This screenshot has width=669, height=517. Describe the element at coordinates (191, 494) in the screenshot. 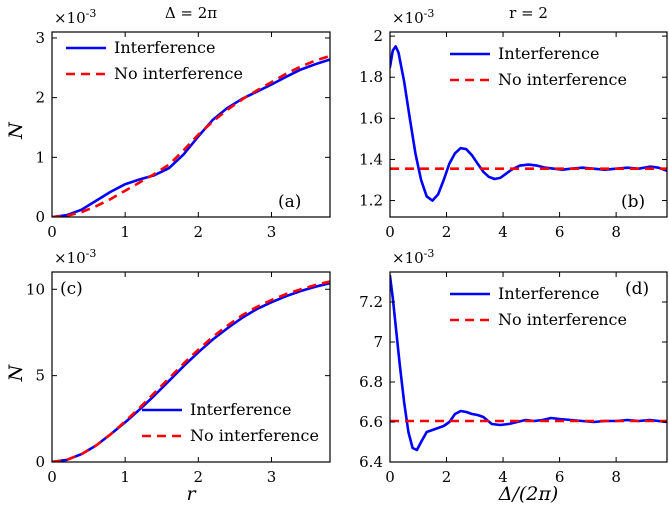

I see `x-axis-label: r` at that location.